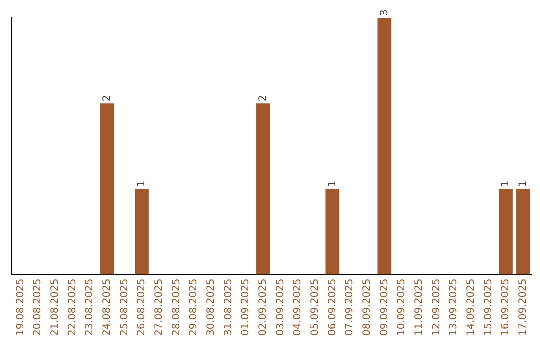 The width and height of the screenshot is (540, 340). Describe the element at coordinates (419, 307) in the screenshot. I see `x-tick-label: 11.09.2025` at that location.